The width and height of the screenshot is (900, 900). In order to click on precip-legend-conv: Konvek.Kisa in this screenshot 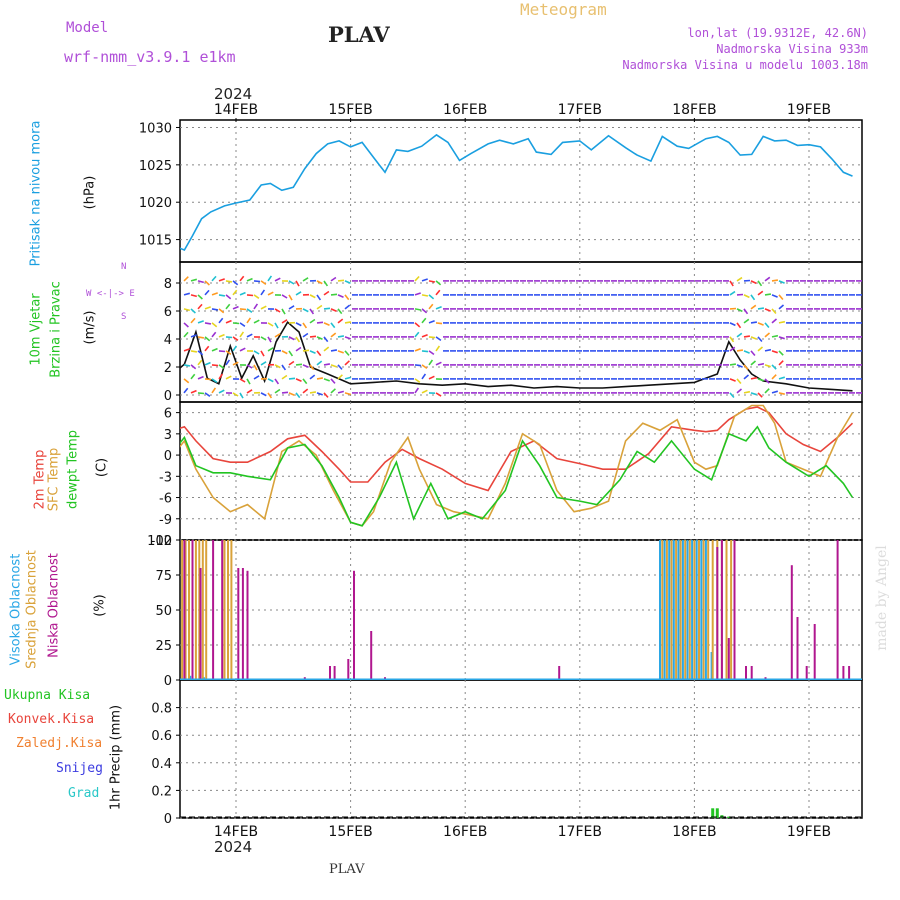, I will do `click(51, 719)`.